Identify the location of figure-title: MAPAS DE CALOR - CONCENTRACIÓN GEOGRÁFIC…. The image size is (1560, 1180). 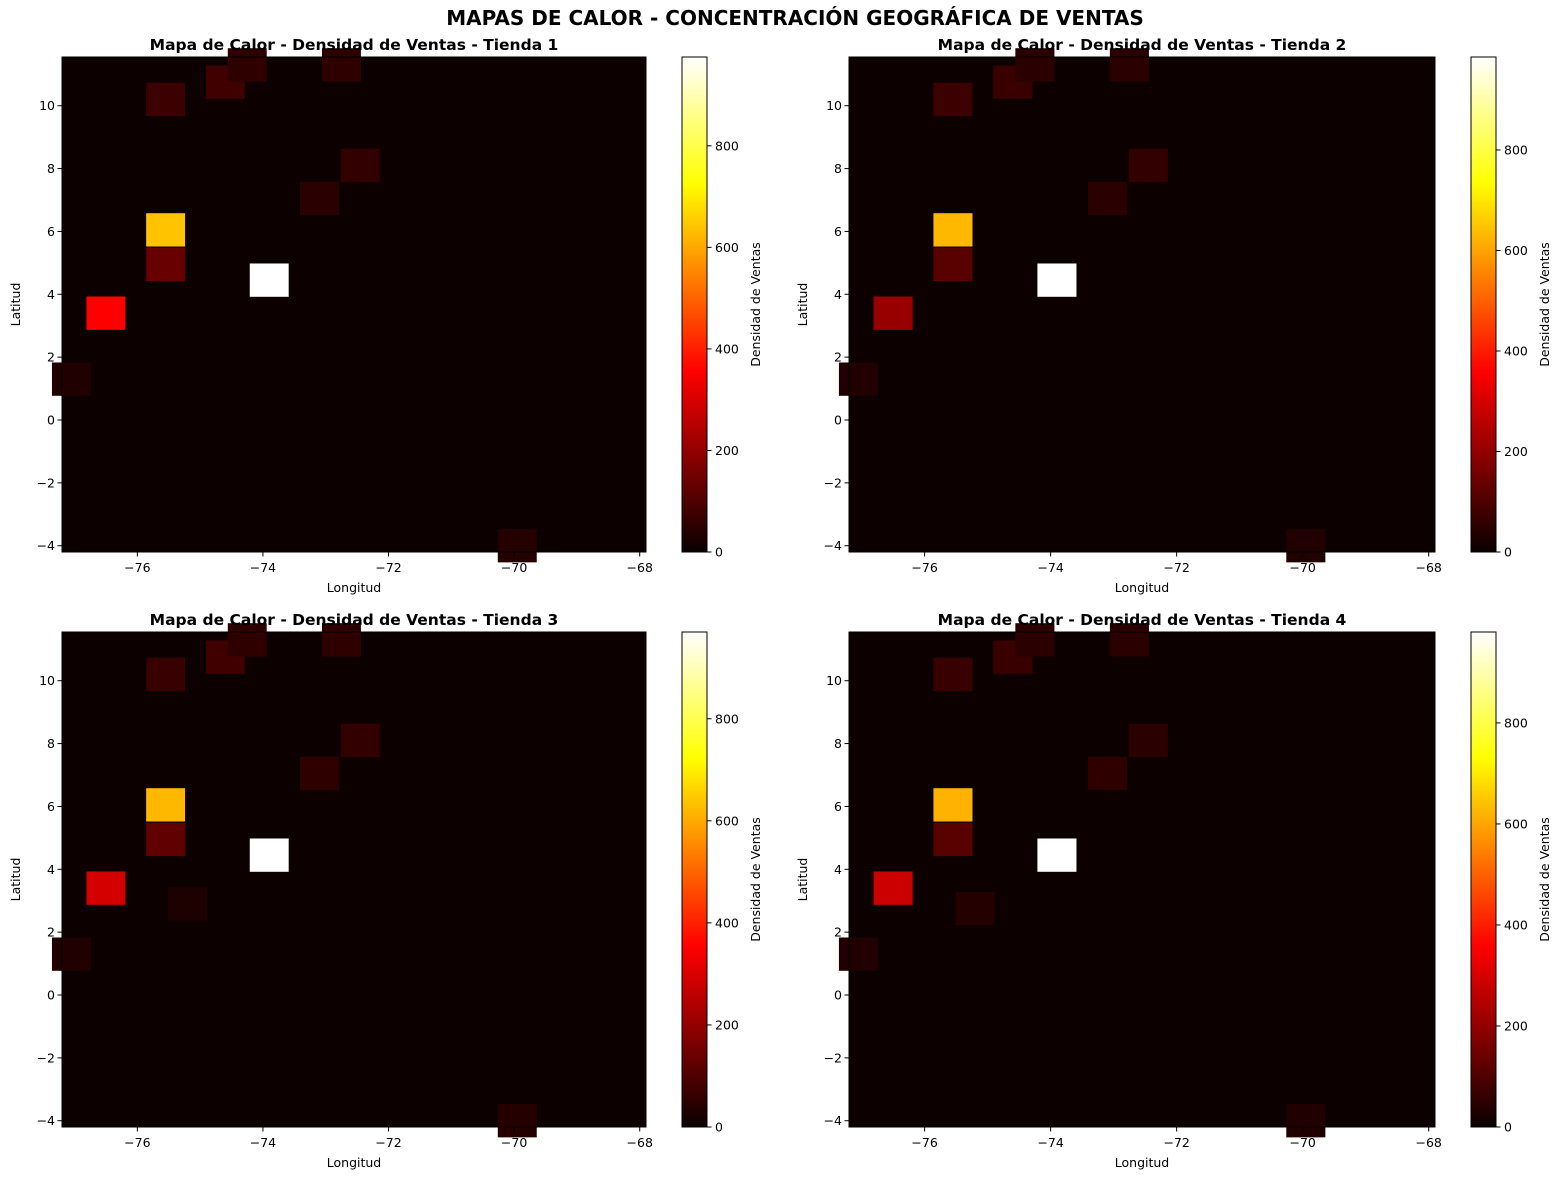
(795, 18).